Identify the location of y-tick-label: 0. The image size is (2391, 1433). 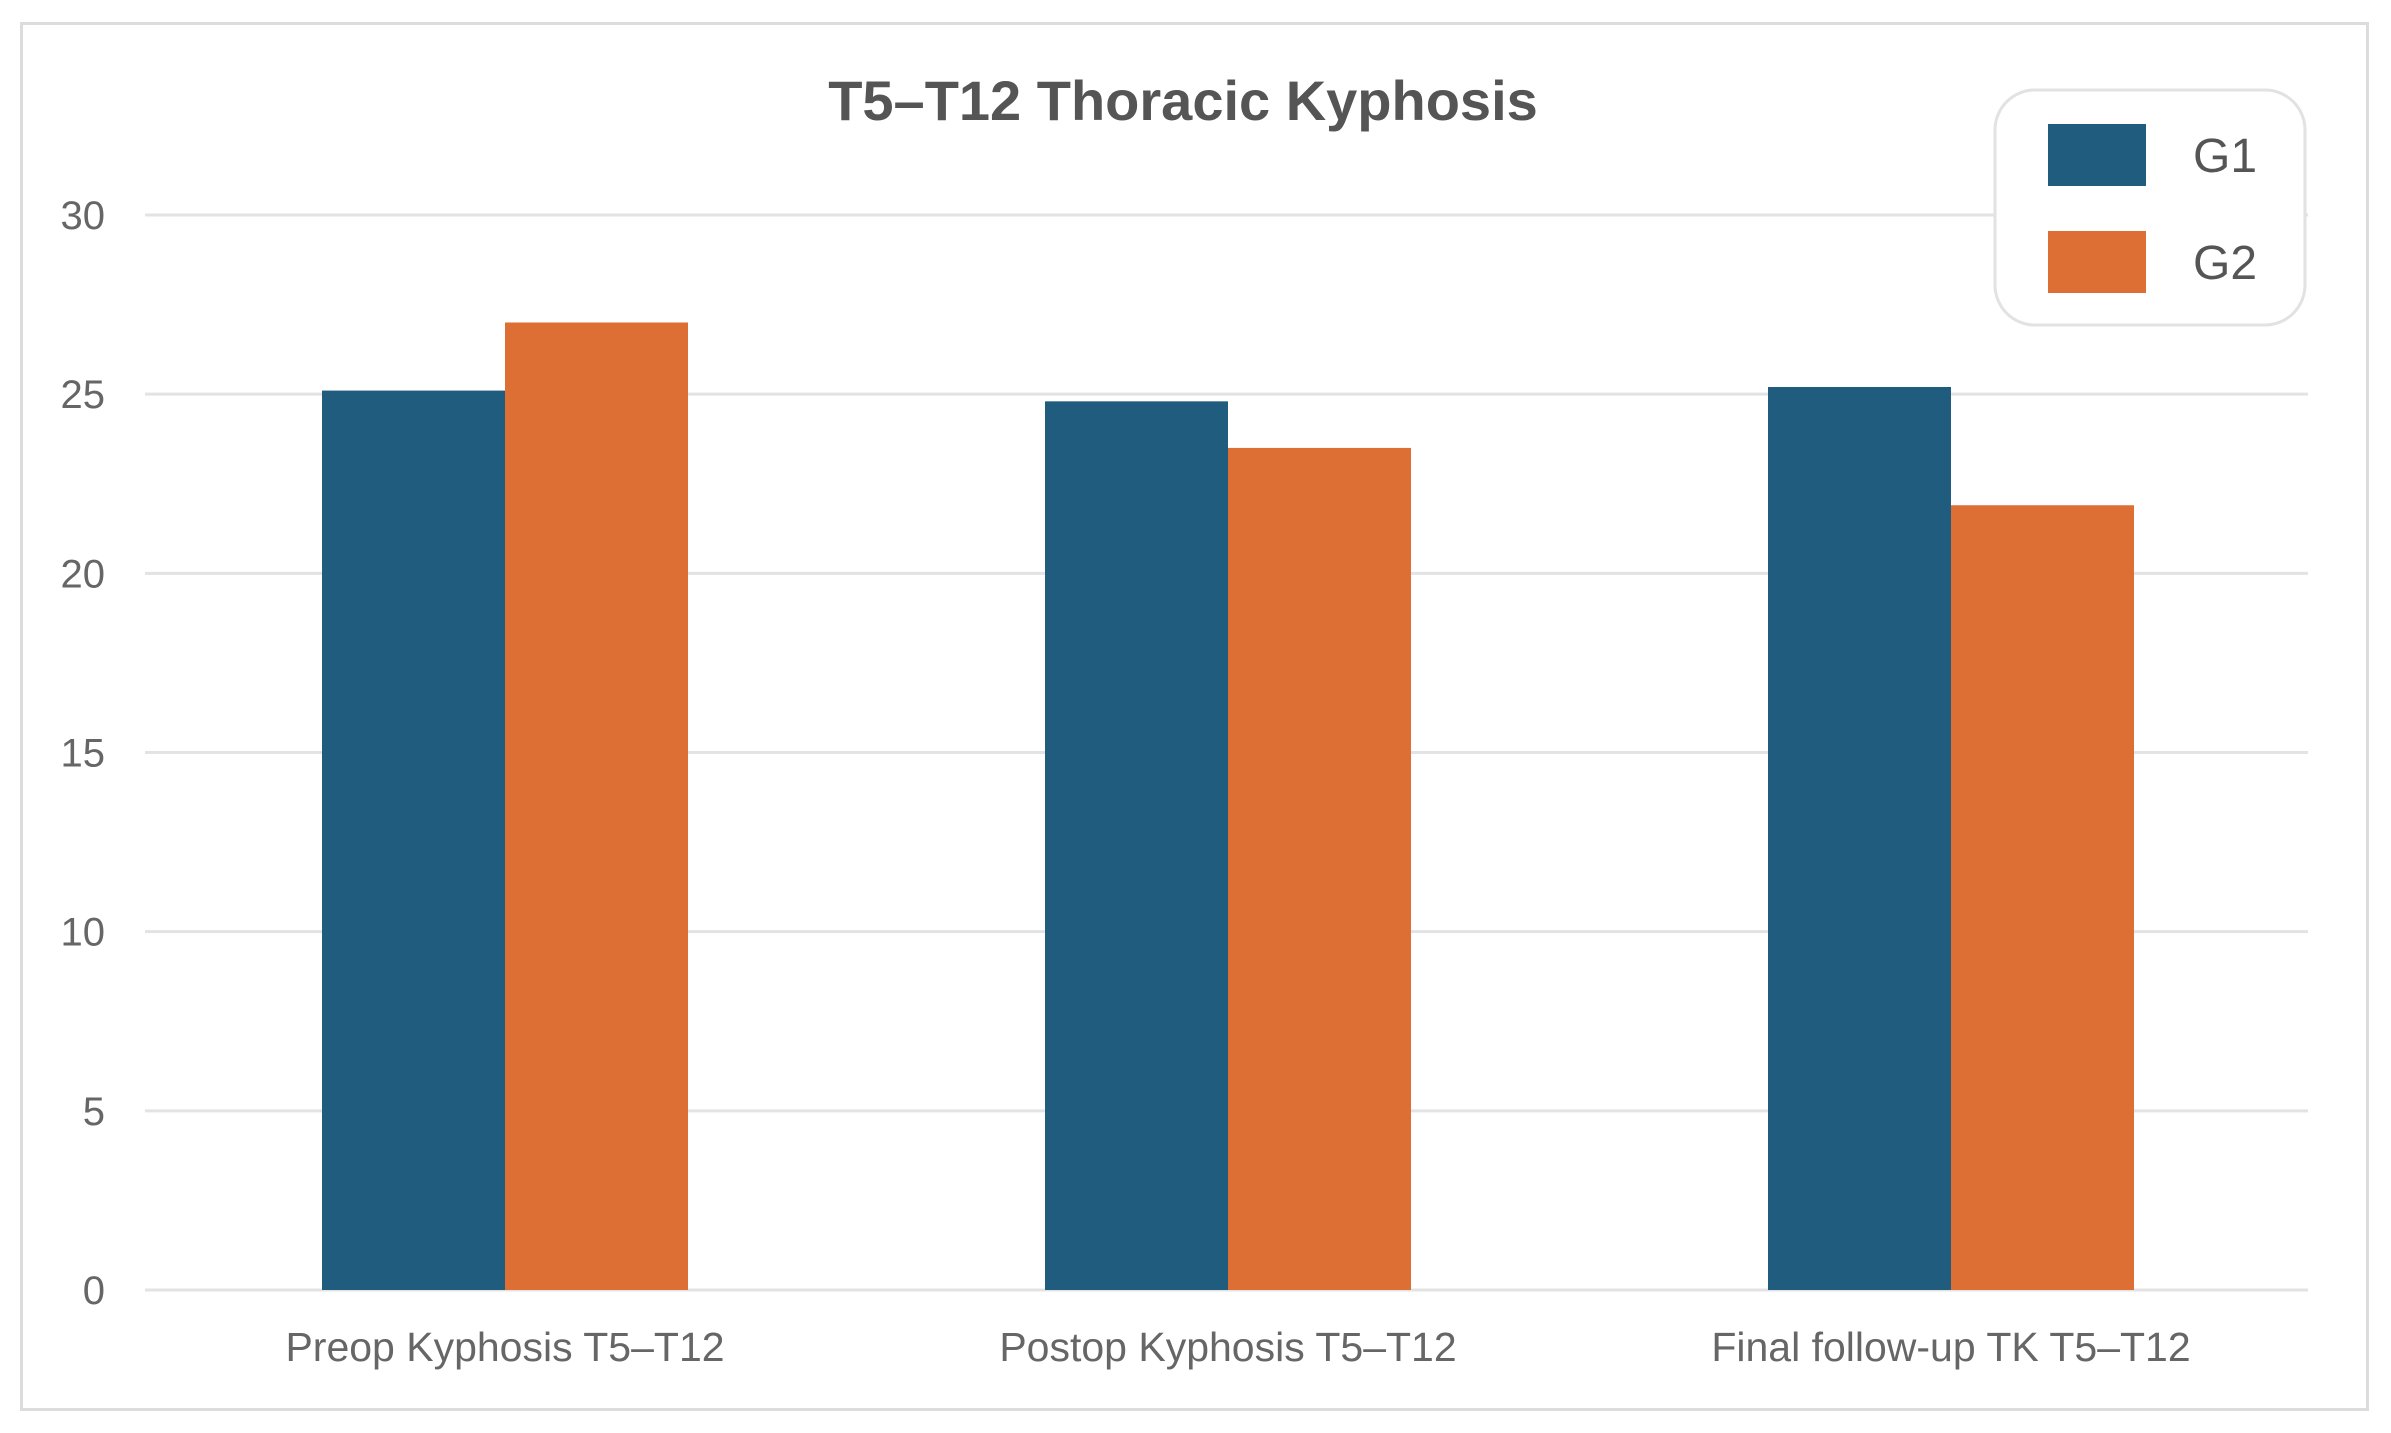
(94, 1291).